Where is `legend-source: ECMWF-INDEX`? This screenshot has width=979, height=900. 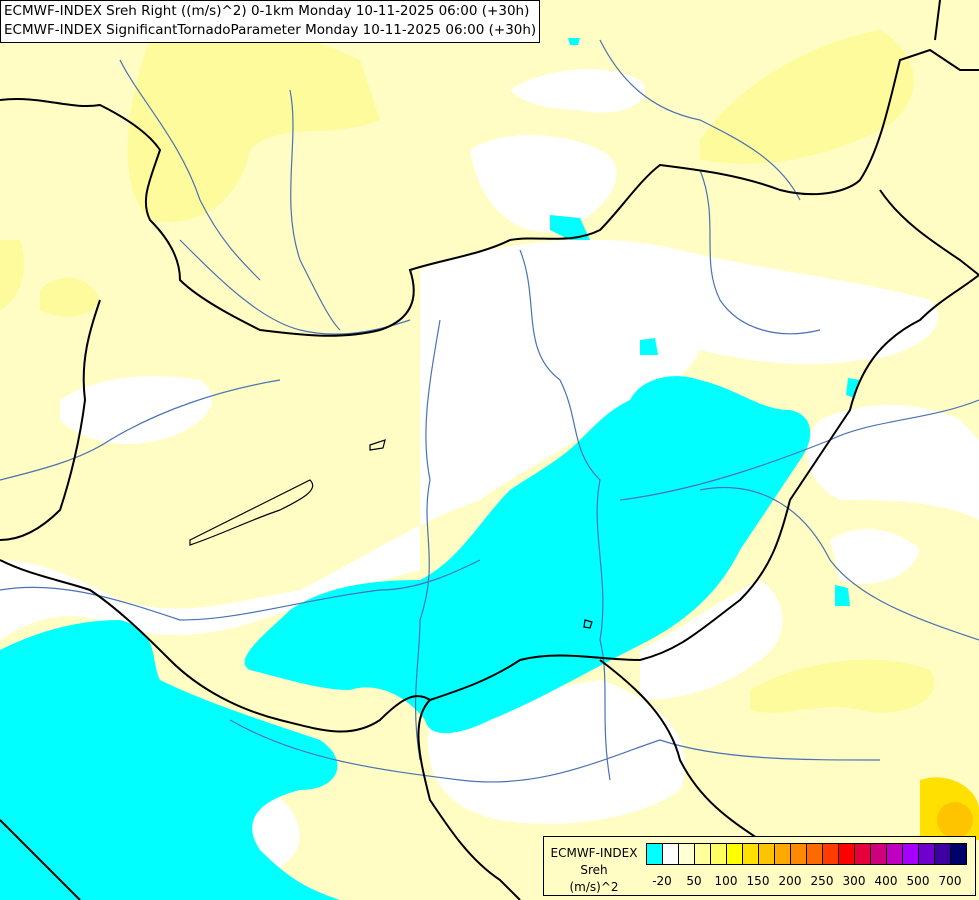
legend-source: ECMWF-INDEX is located at coordinates (594, 853).